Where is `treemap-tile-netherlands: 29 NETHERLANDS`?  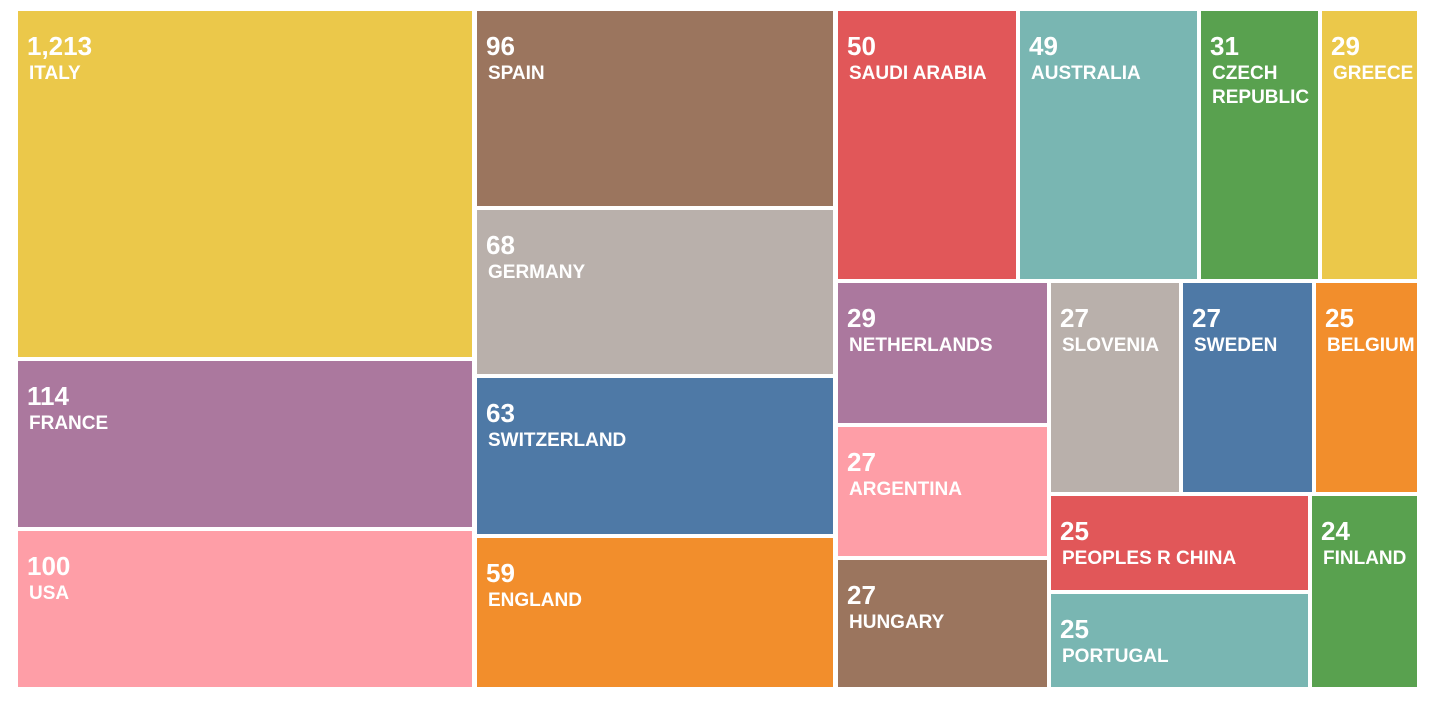 treemap-tile-netherlands: 29 NETHERLANDS is located at coordinates (942, 353).